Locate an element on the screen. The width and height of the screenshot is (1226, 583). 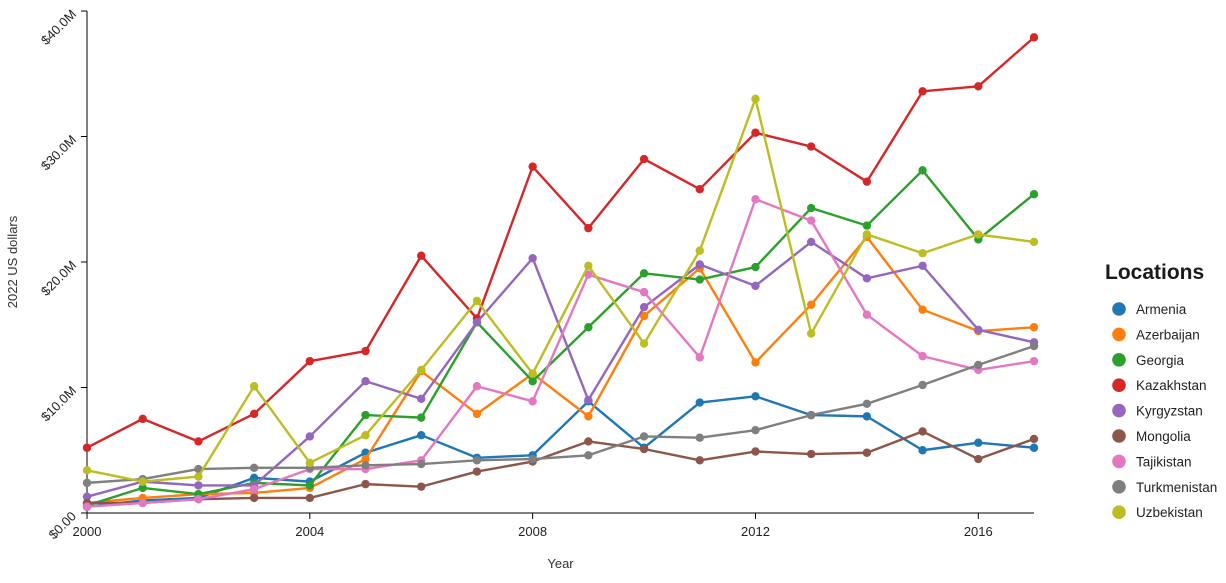
legend-item-kyrgyzstan: Kyrgyzstan is located at coordinates (1157, 411).